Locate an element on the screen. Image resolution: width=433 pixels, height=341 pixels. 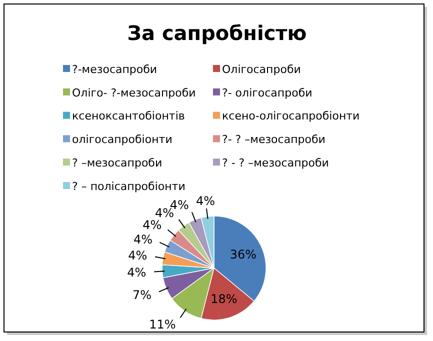
legend-label: ? - ? –мезосапроби is located at coordinates (275, 163).